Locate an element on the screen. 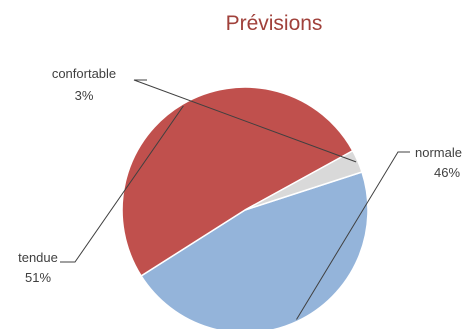 This screenshot has width=476, height=329. slice-name-label: tendue is located at coordinates (38, 257).